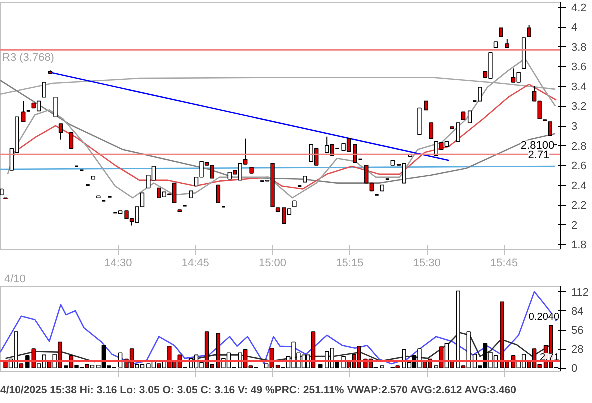 The image size is (592, 403). I want to click on y-tick-label: 3.4, so click(579, 87).